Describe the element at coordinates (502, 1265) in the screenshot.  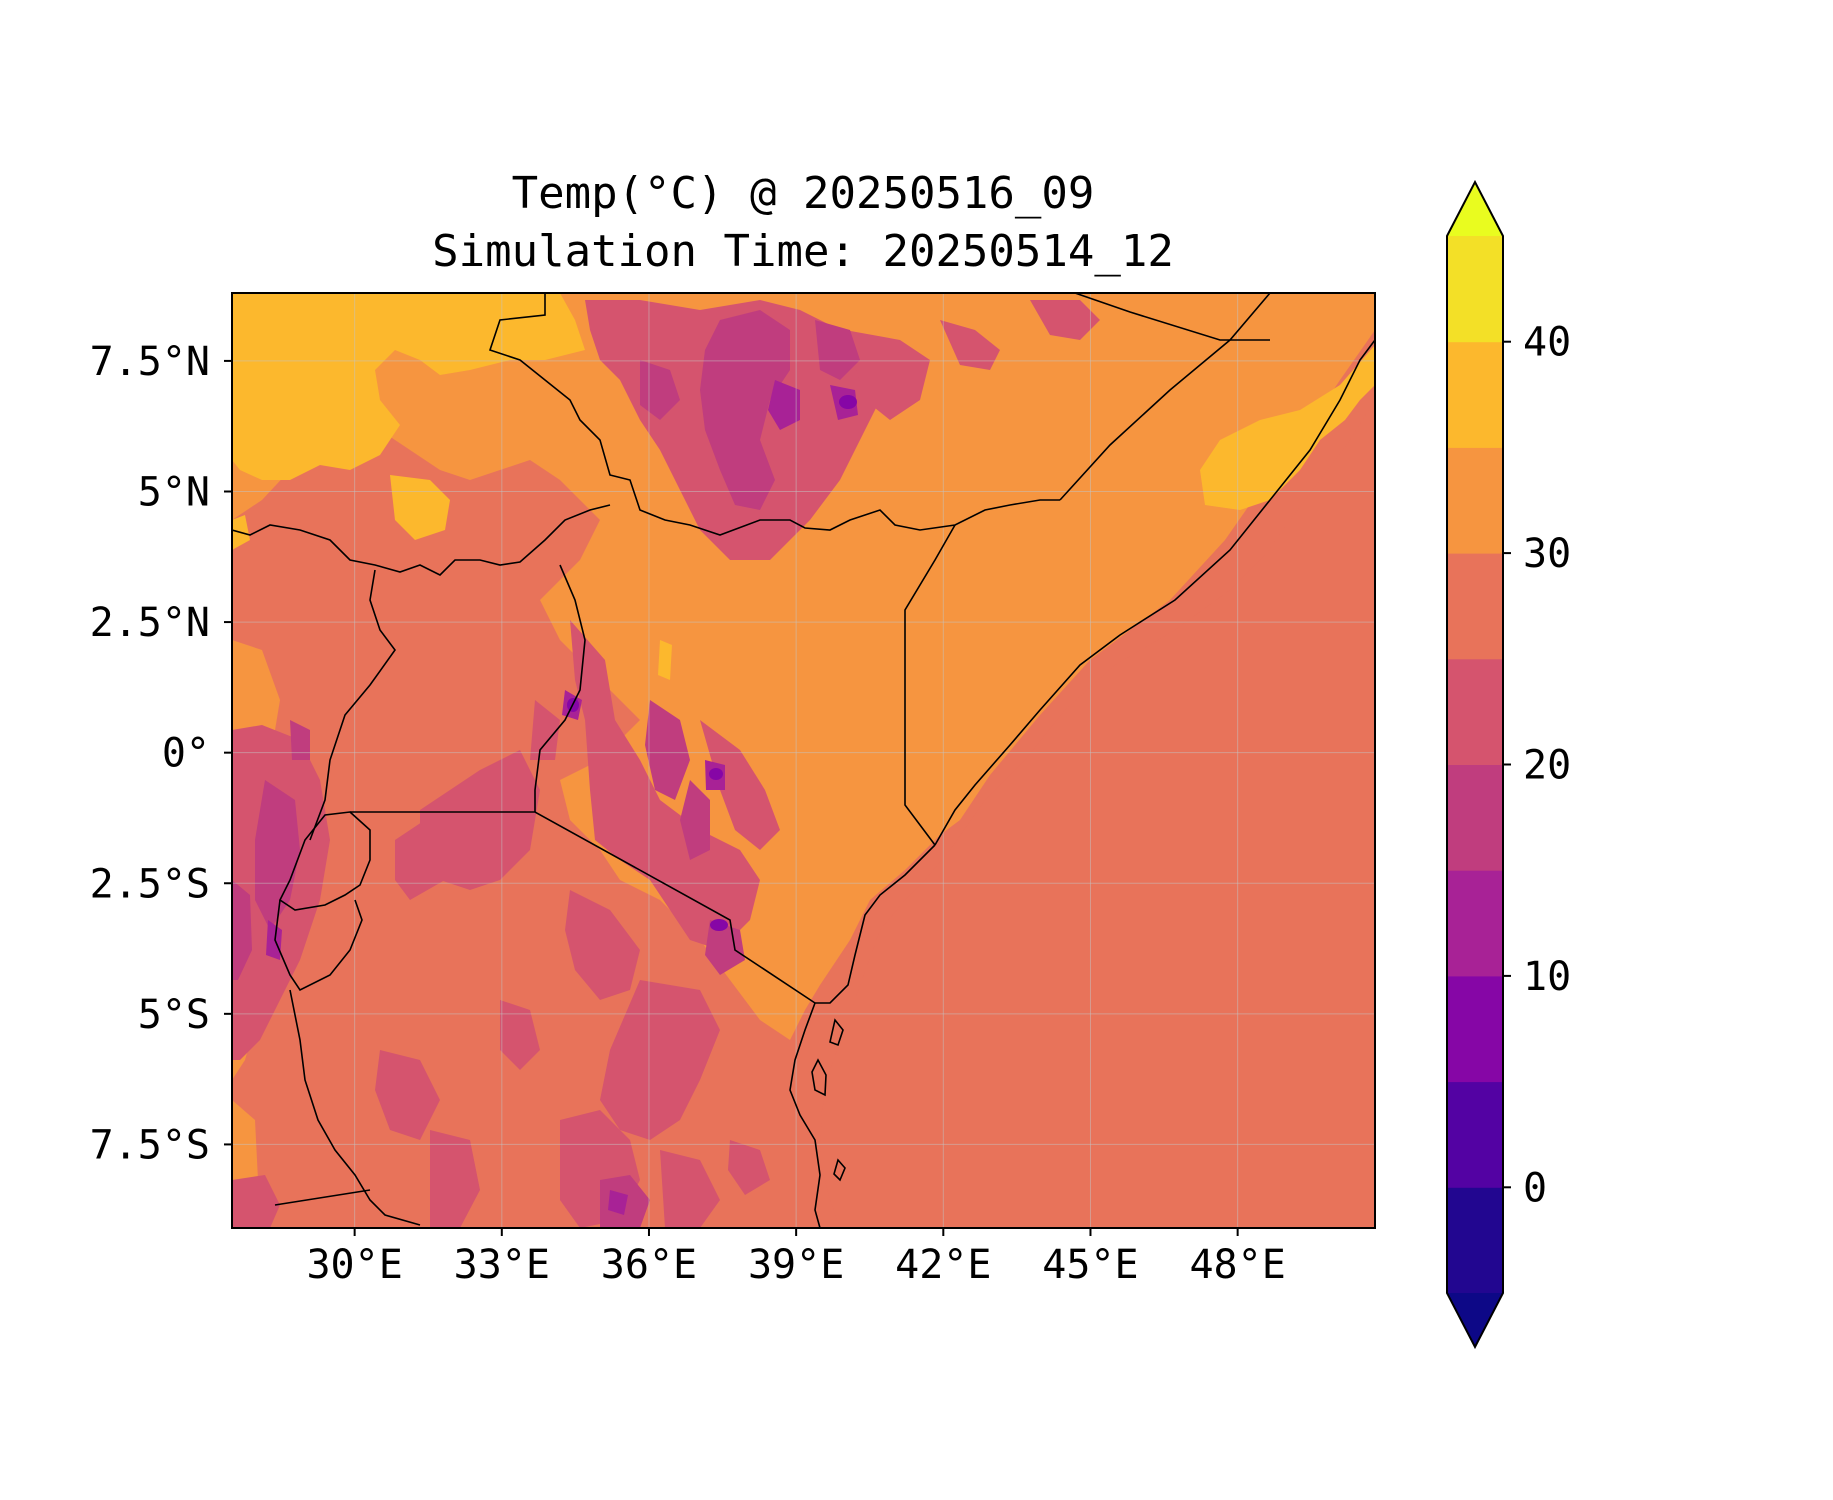
I see `x-tick-label: 33°E` at that location.